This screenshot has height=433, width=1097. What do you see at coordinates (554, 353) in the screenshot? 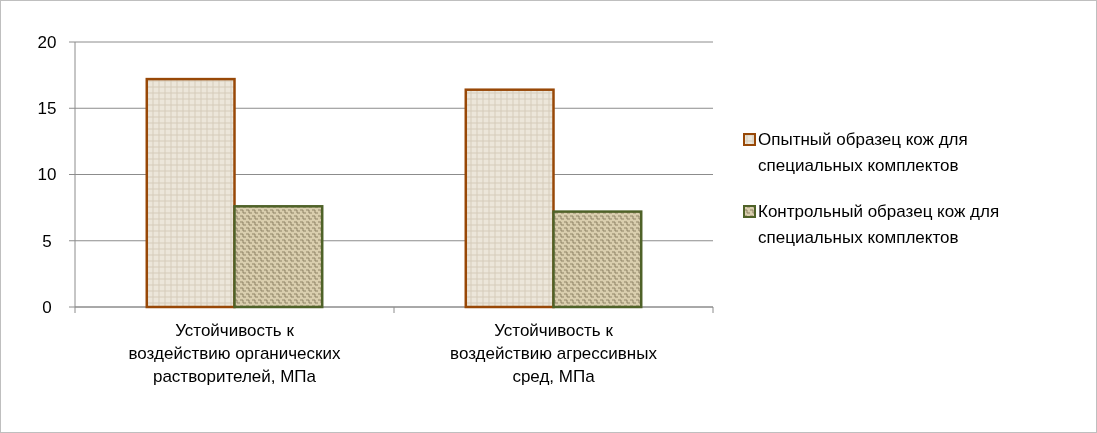
I see `x-tick-label: Устойчивость к воздействию агрессивных сред, МПа` at bounding box center [554, 353].